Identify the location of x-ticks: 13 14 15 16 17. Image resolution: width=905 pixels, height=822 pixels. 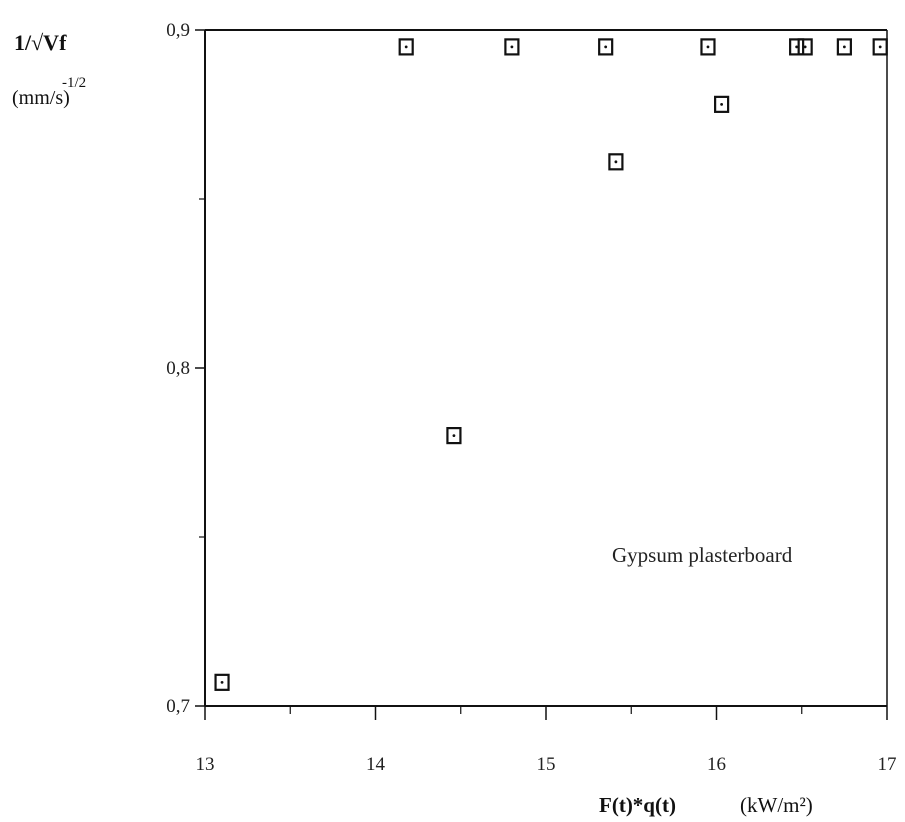
(546, 740).